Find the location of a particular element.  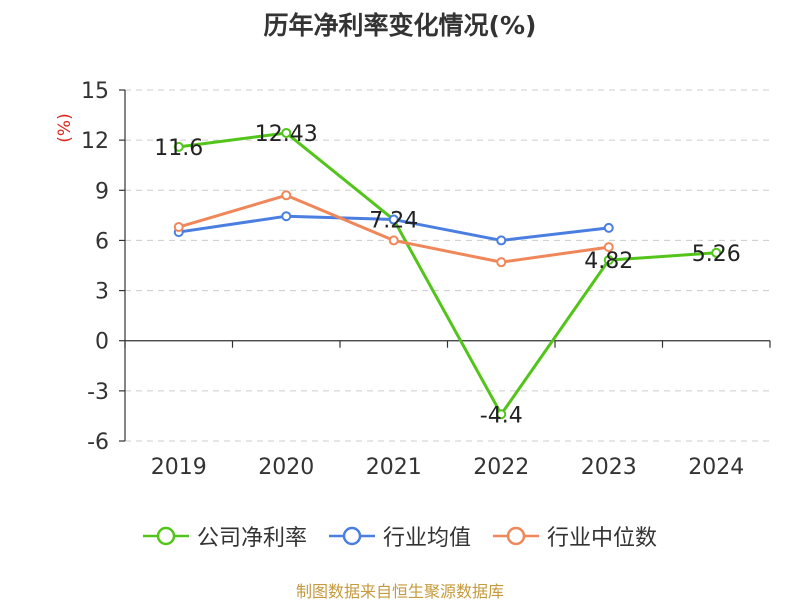

y-tick-label: 6 is located at coordinates (102, 241).